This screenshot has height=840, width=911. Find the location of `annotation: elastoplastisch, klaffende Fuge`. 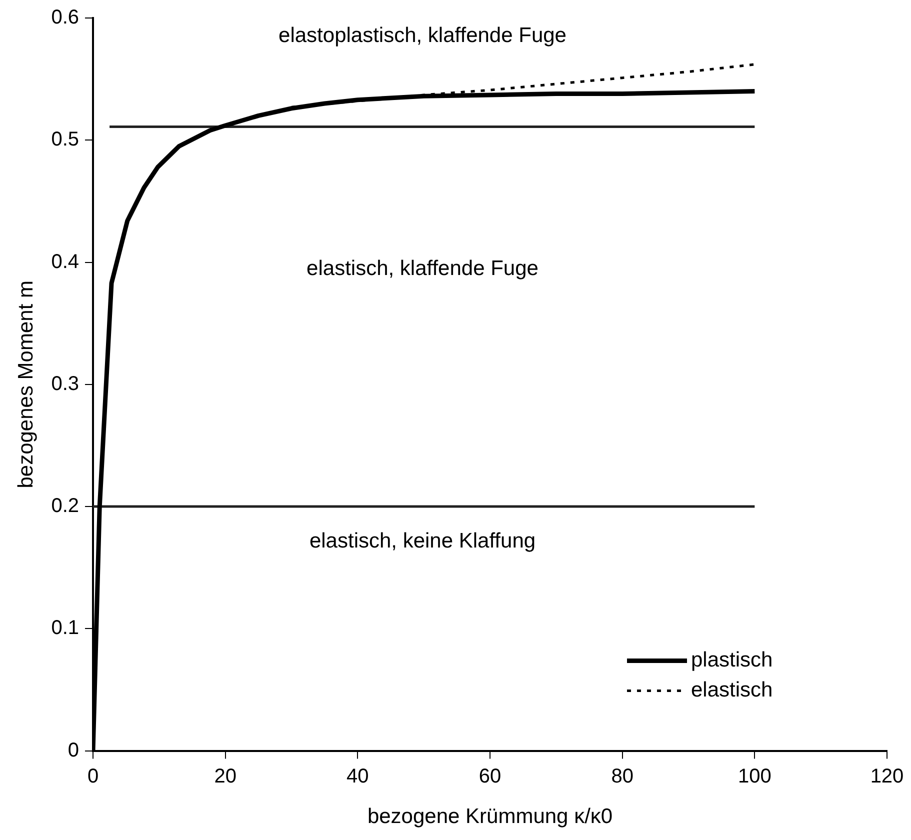

annotation: elastoplastisch, klaffende Fuge is located at coordinates (422, 36).